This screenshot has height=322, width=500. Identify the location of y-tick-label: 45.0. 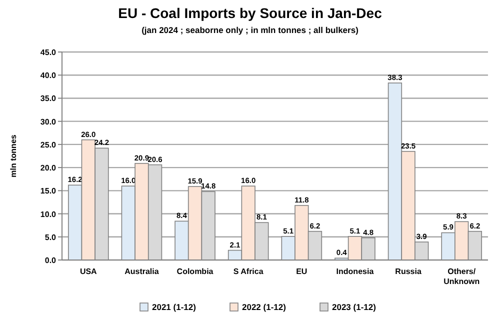
(48, 52).